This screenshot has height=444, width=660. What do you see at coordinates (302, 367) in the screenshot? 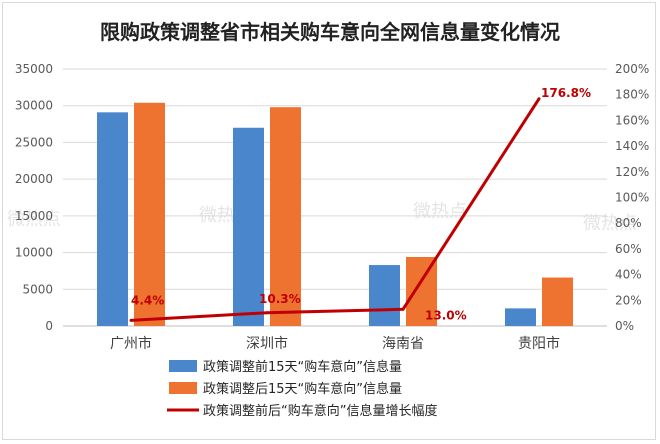
I see `legend-label: 政策调整前15天“购车意向”信息量` at bounding box center [302, 367].